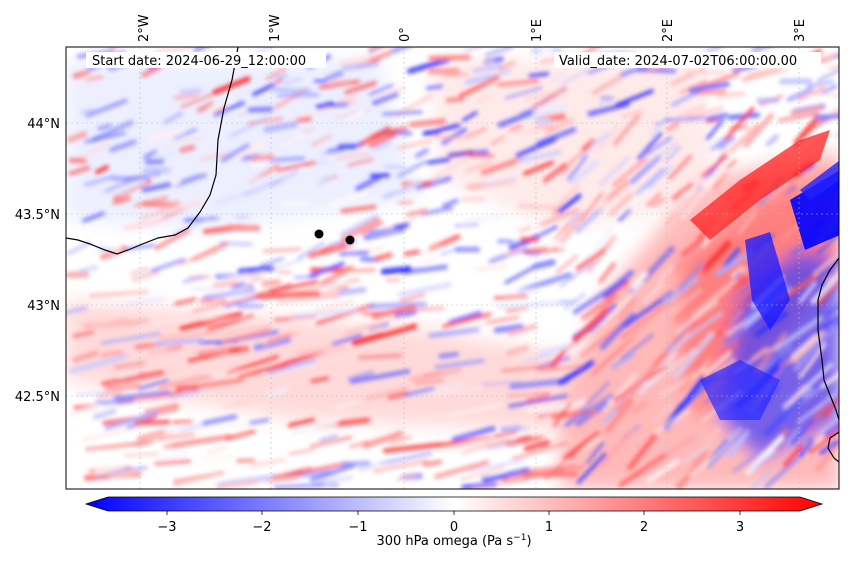 Image resolution: width=850 pixels, height=562 pixels. Describe the element at coordinates (678, 61) in the screenshot. I see `valid-date-label: Valid_date: 2024-07-02T06:00:00.00` at that location.